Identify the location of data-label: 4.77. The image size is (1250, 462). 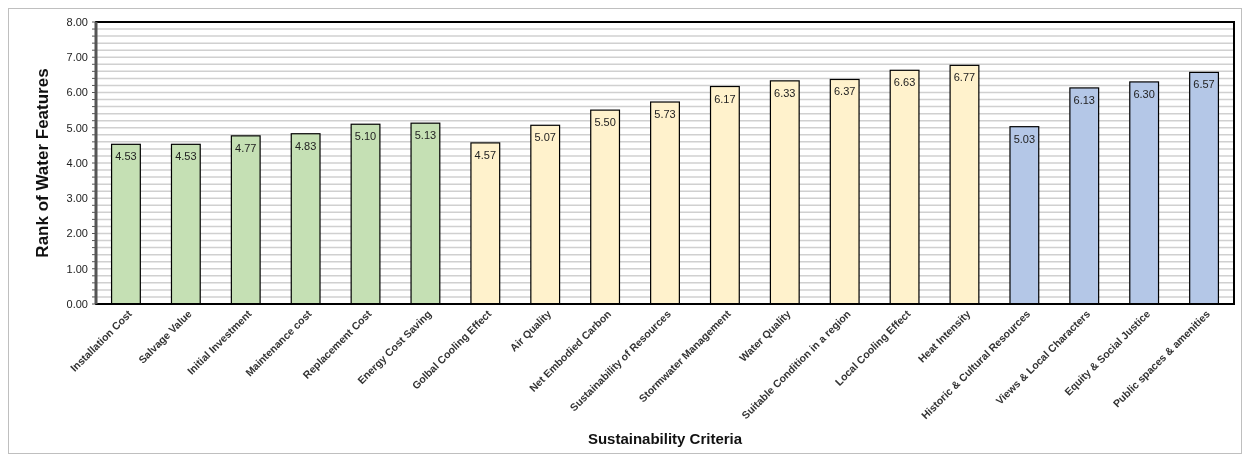
(246, 147).